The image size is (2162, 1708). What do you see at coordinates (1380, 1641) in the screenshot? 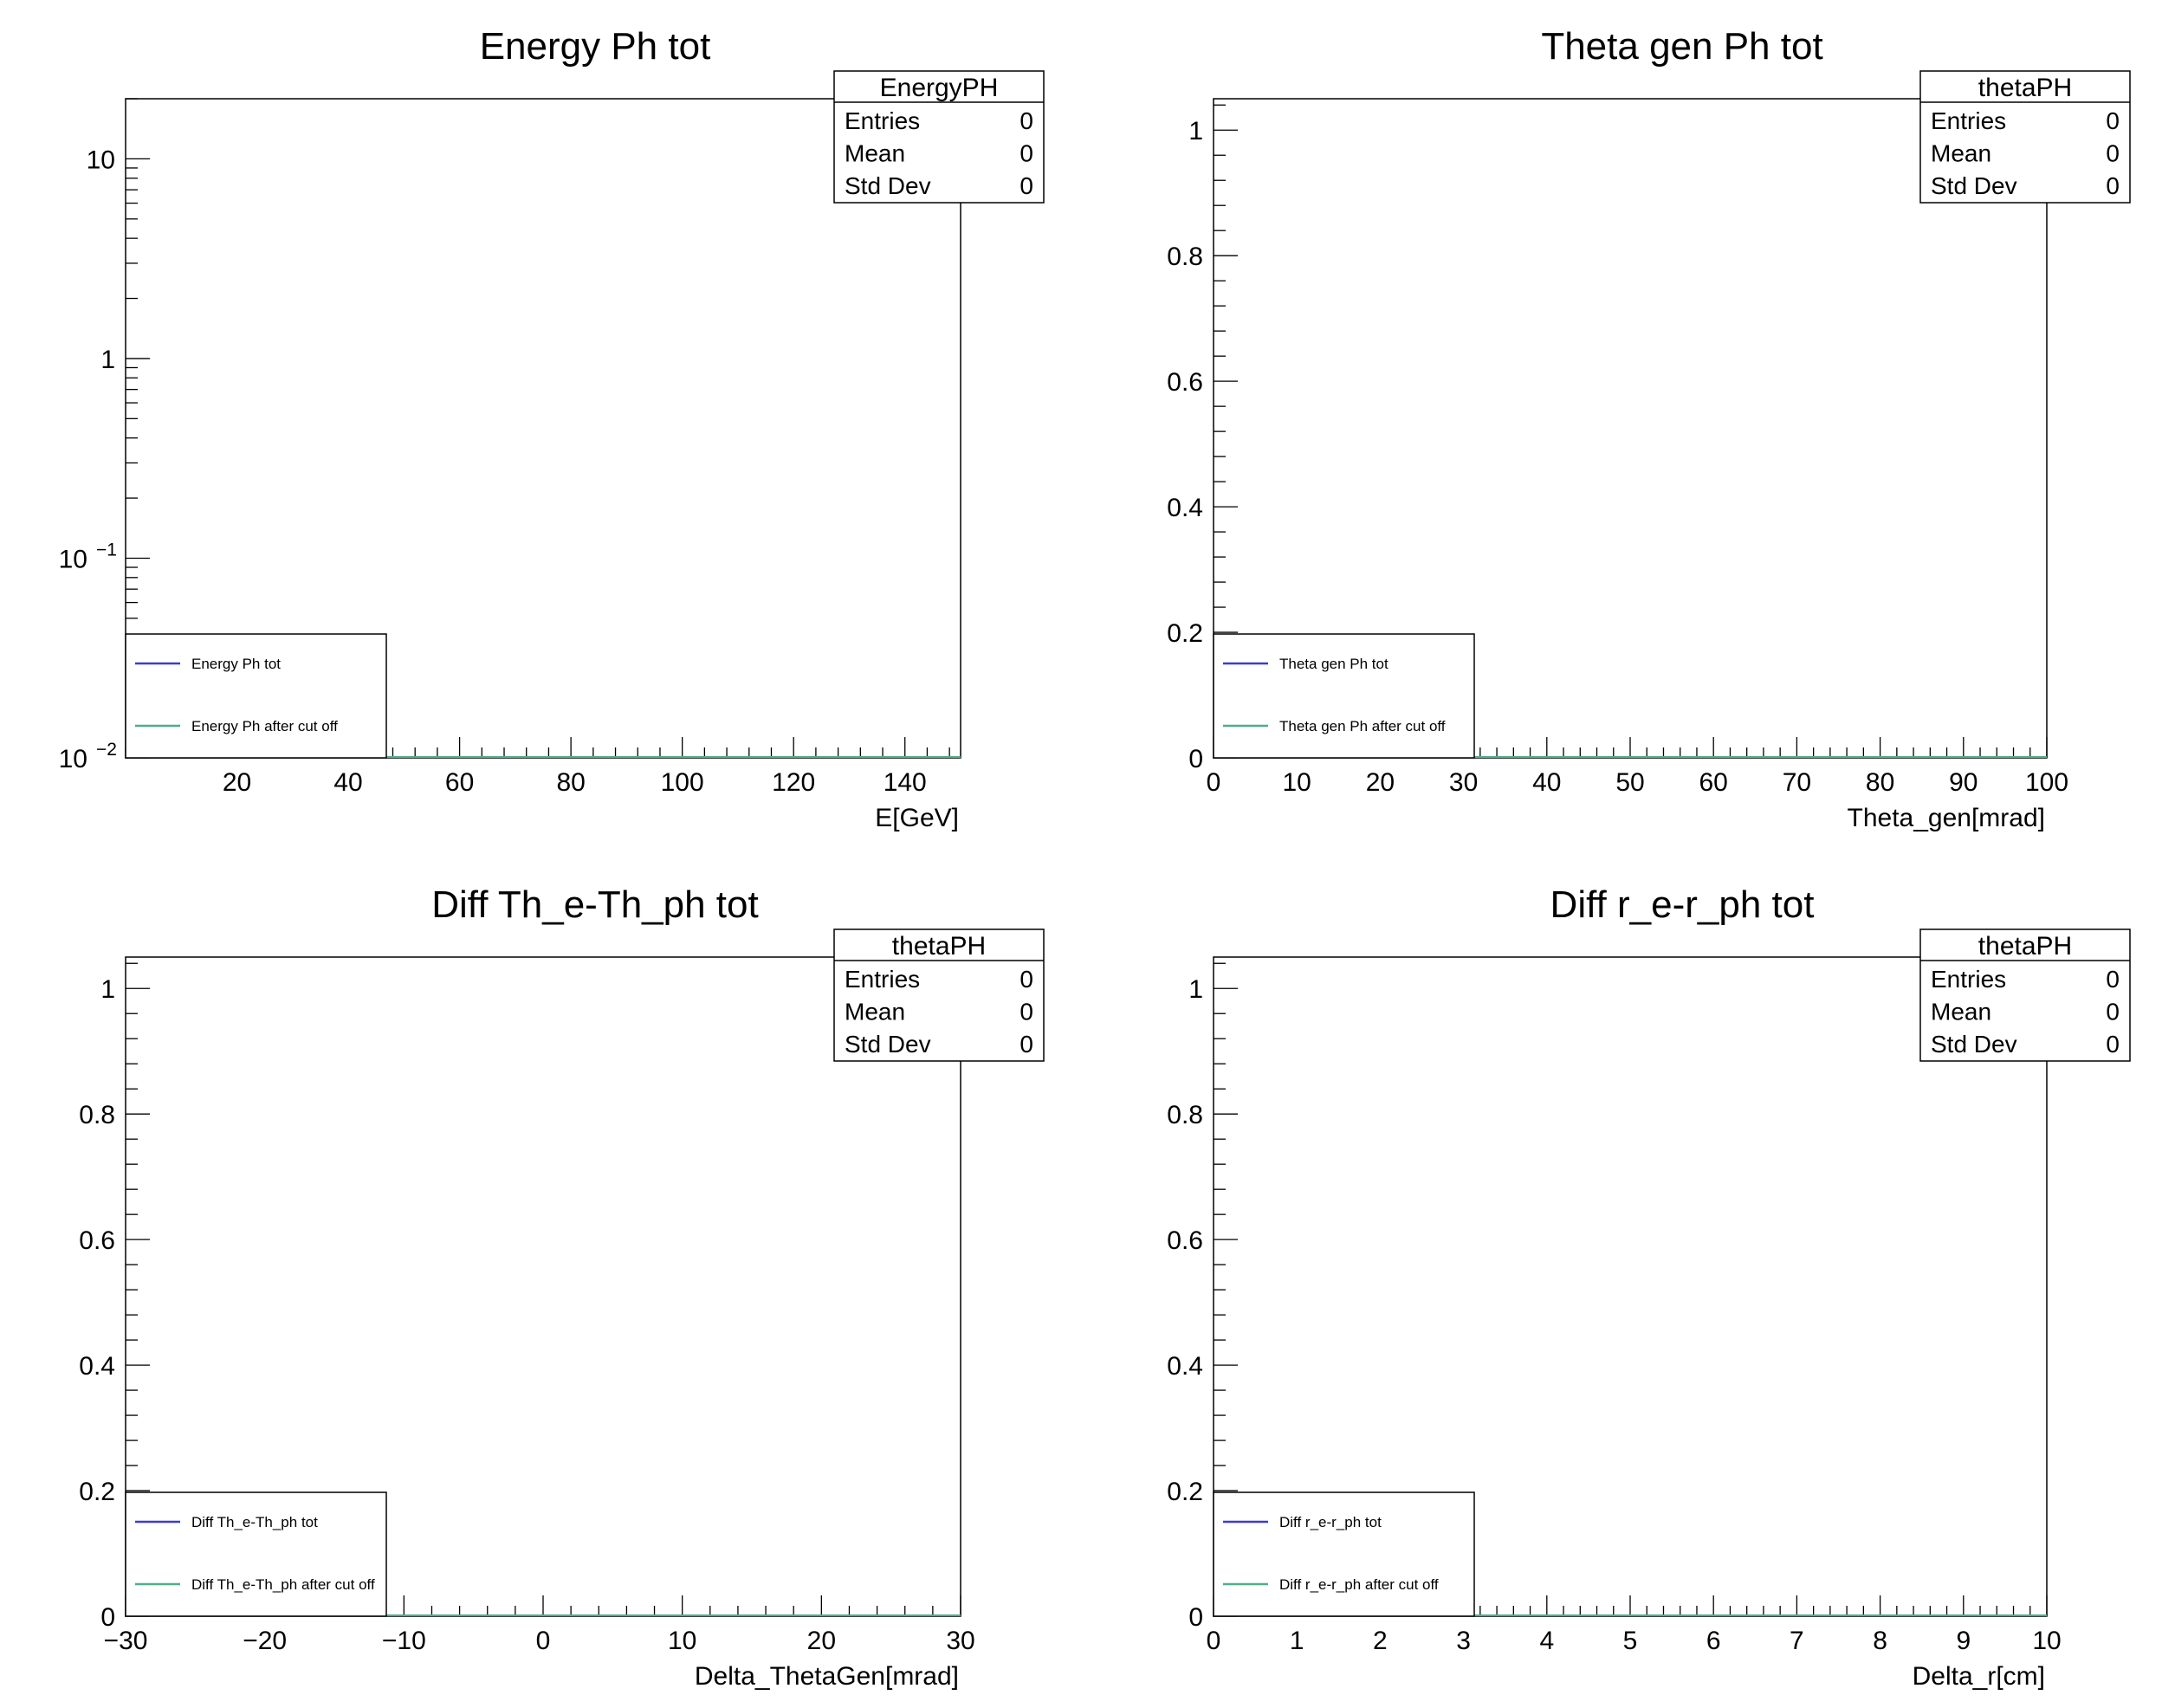
I see `x-tick-label: 2` at bounding box center [1380, 1641].